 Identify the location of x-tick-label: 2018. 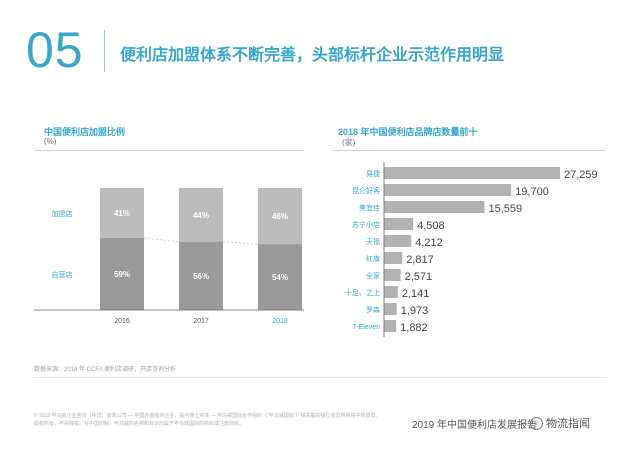
(280, 321).